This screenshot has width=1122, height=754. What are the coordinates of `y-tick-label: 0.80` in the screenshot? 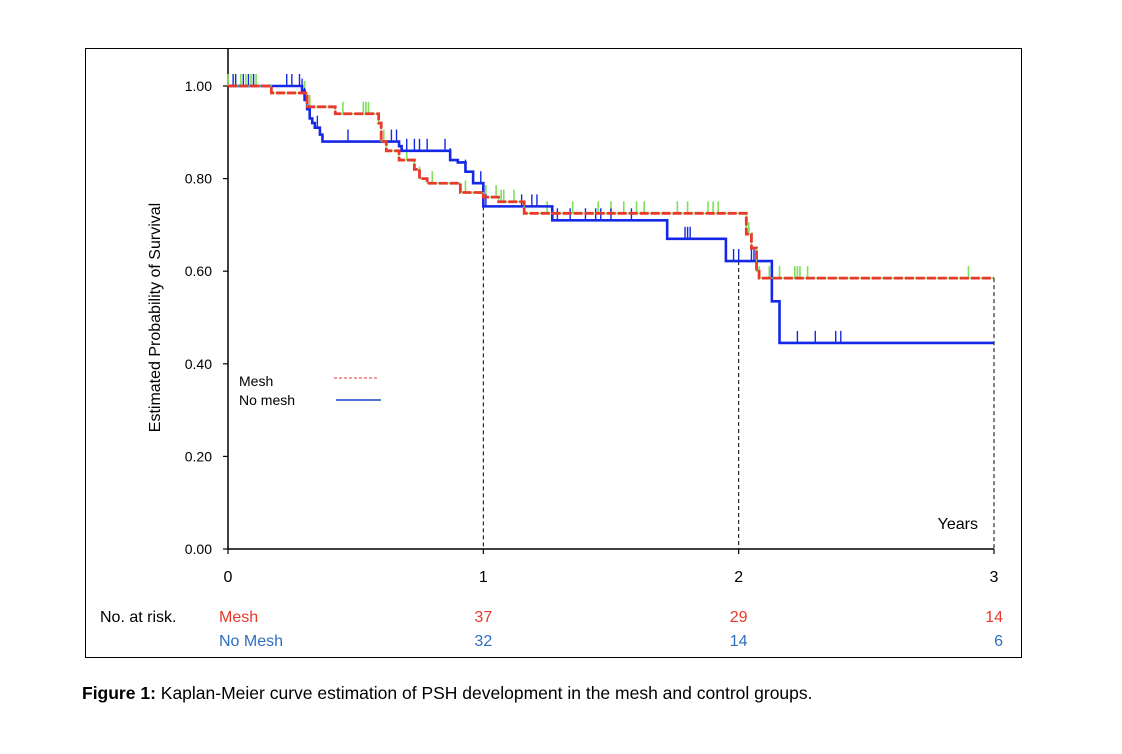 It's located at (198, 179).